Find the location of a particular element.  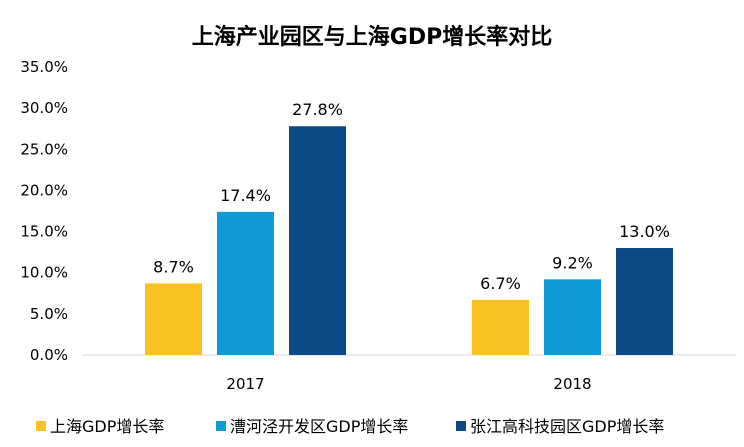

y-tick-label: 25.0% is located at coordinates (44, 149).